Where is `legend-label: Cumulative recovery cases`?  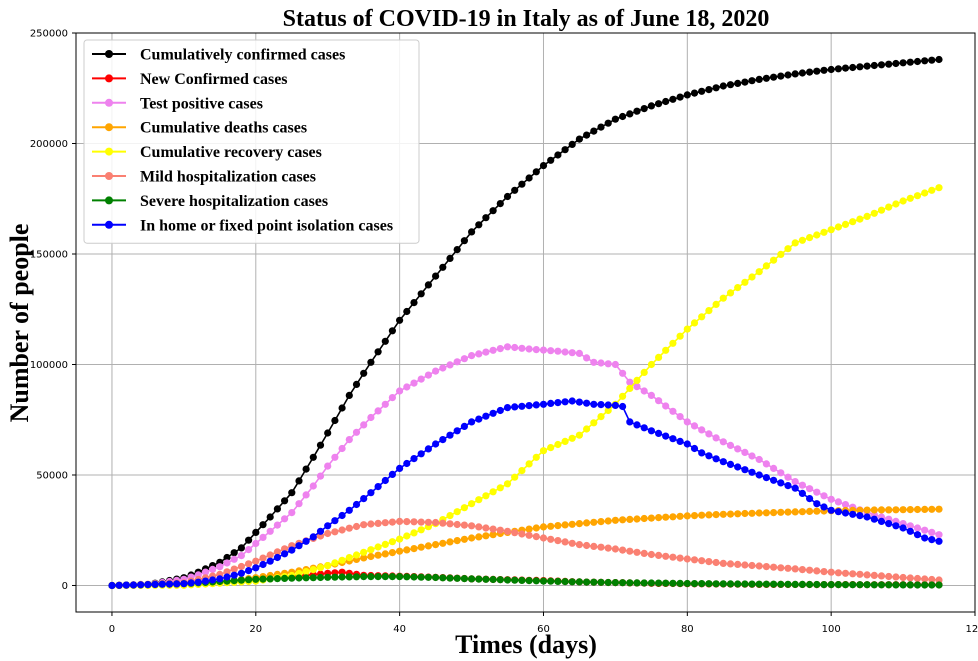 legend-label: Cumulative recovery cases is located at coordinates (231, 152).